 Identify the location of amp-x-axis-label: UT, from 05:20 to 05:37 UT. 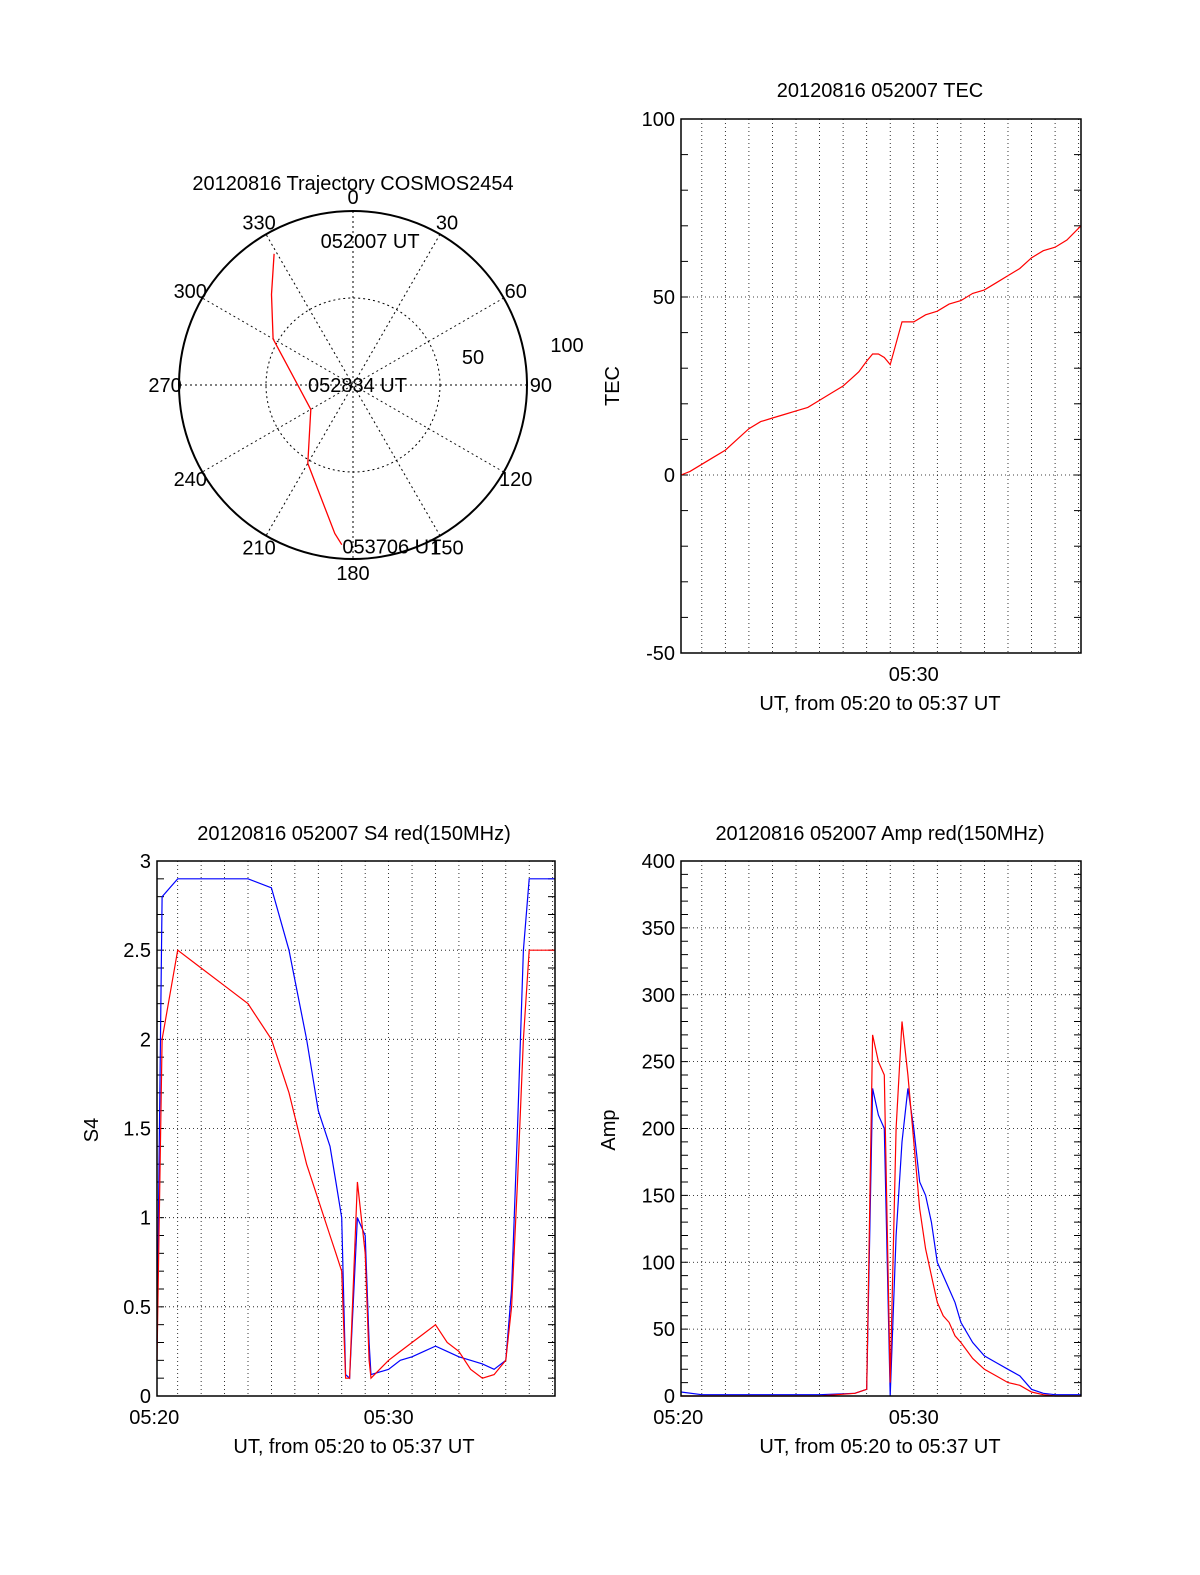
(879, 1447).